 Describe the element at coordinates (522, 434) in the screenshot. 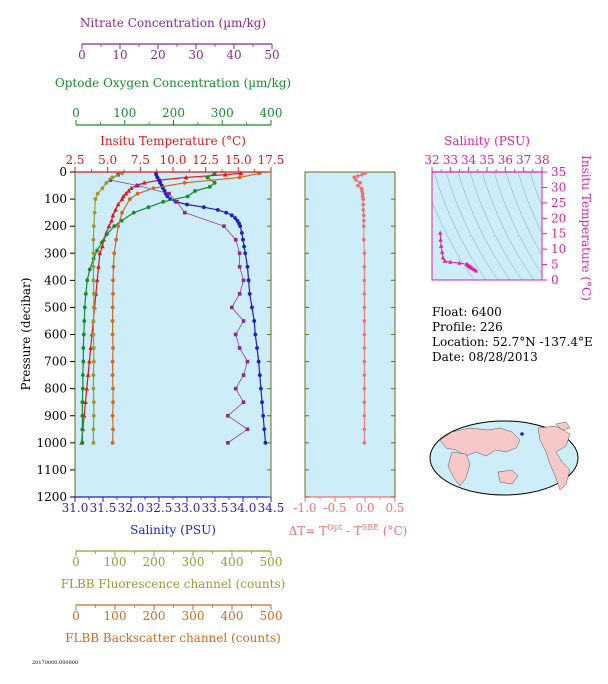

I see `float-location-marker` at that location.